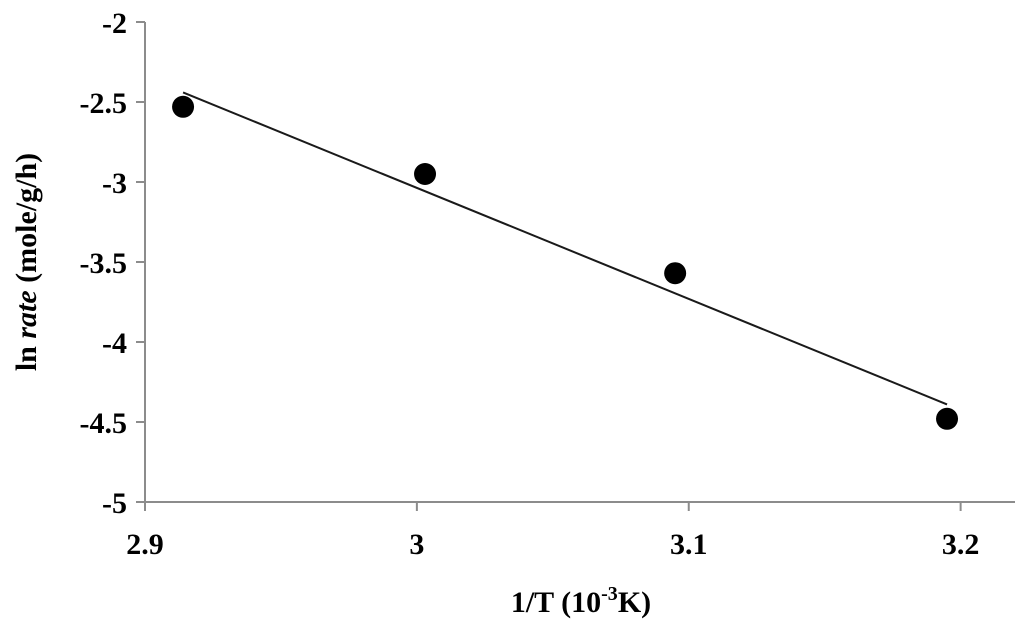 The image size is (1024, 625). What do you see at coordinates (416, 544) in the screenshot?
I see `x-tick-label: 3` at bounding box center [416, 544].